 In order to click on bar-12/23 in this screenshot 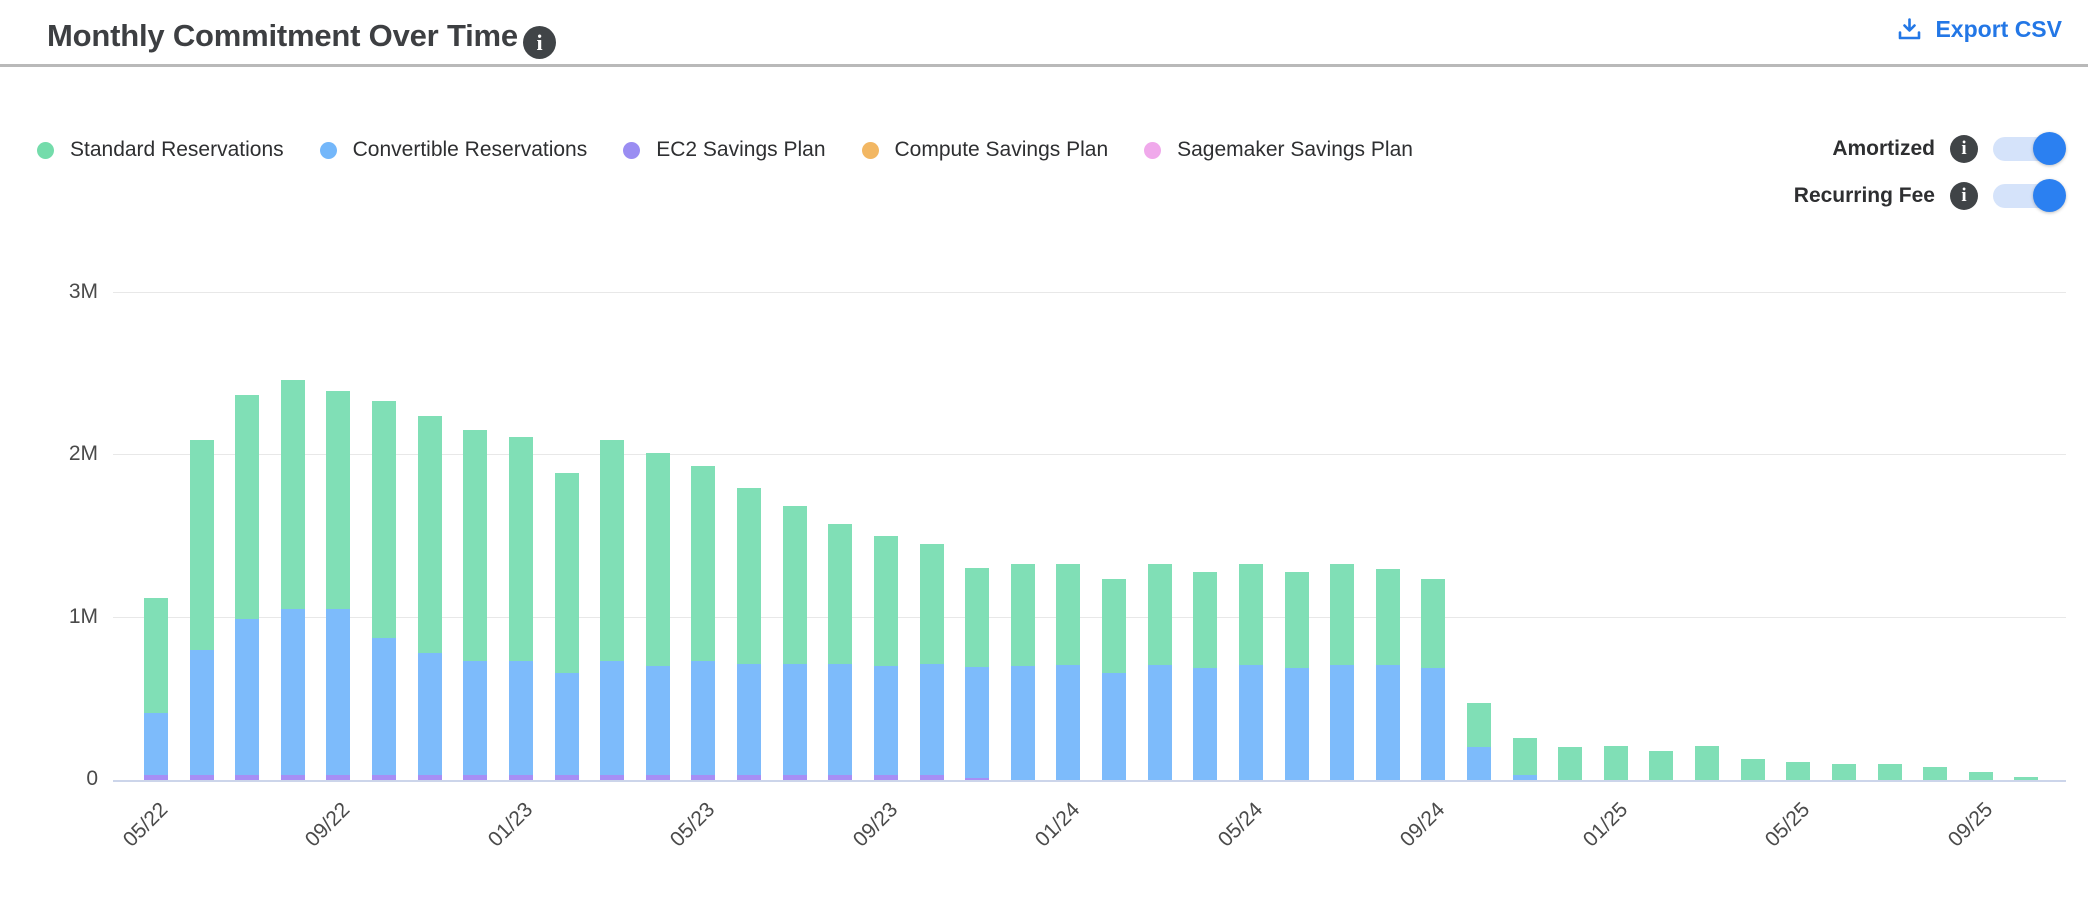, I will do `click(1022, 672)`.